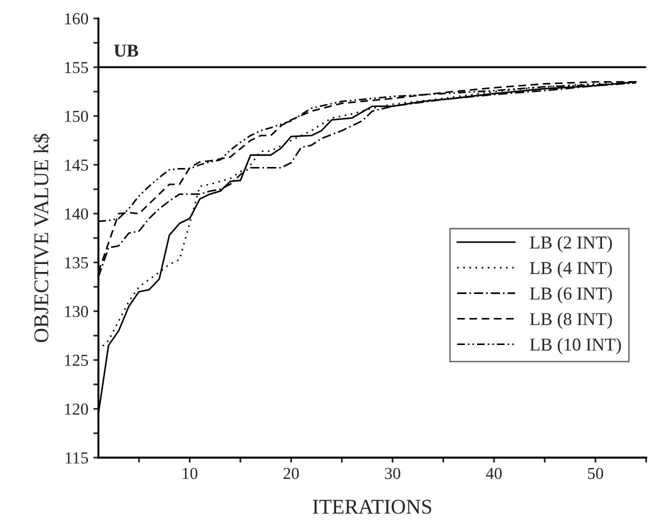 This screenshot has height=526, width=656. Describe the element at coordinates (190, 474) in the screenshot. I see `x-tick-label: 10` at that location.